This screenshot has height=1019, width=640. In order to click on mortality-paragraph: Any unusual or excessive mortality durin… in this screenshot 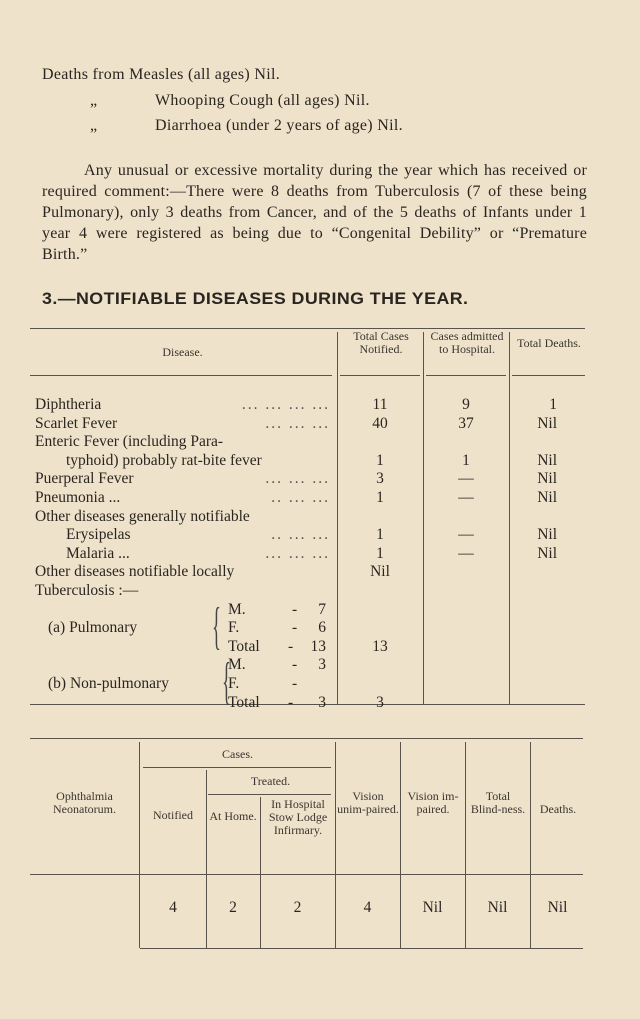, I will do `click(314, 212)`.